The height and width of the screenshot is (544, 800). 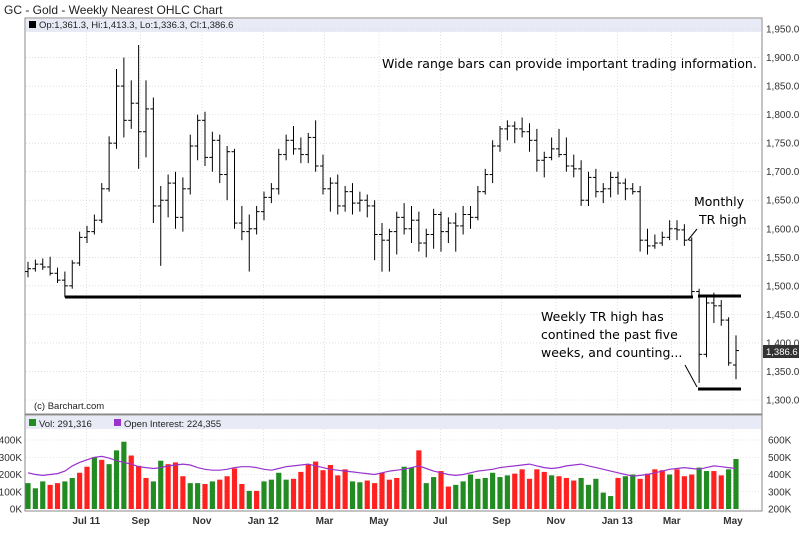 What do you see at coordinates (780, 492) in the screenshot?
I see `oi-tick-label: 300K` at bounding box center [780, 492].